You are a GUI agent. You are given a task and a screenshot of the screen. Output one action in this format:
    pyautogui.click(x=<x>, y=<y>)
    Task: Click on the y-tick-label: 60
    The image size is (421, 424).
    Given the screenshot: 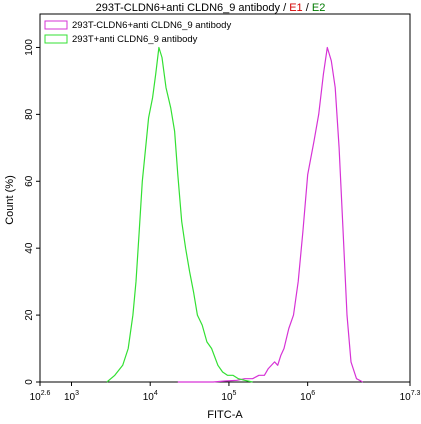 What is the action you would take?
    pyautogui.click(x=29, y=181)
    